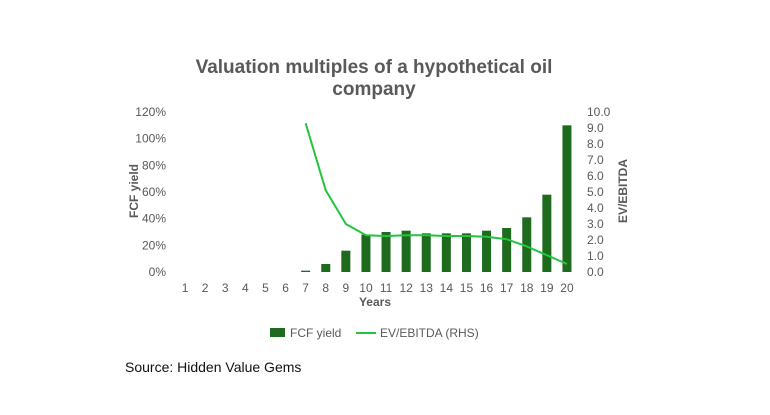 This screenshot has width=770, height=415. Describe the element at coordinates (599, 112) in the screenshot. I see `y2-tick-label: 10.0` at that location.